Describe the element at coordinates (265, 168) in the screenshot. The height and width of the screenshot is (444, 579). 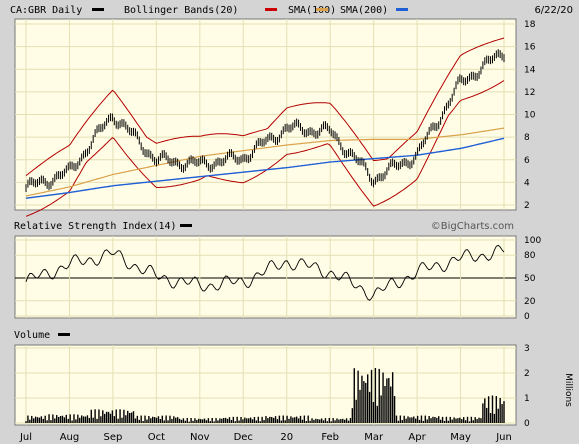
I see `sma200-line` at that location.